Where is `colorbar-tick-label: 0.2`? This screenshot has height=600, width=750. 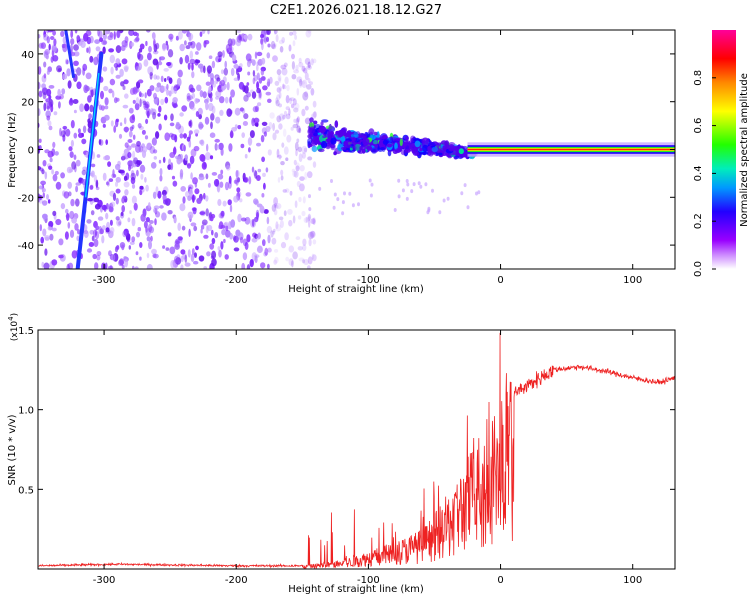 colorbar-tick-label: 0.2 is located at coordinates (698, 221).